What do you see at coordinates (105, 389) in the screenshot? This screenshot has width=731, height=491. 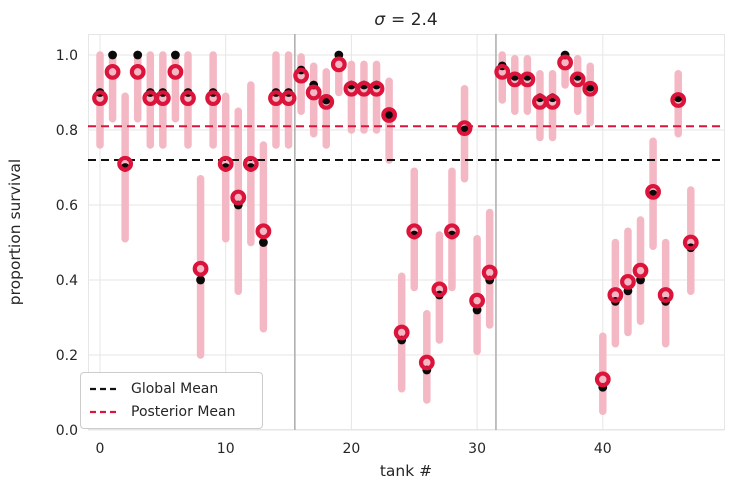 I see `global-mean-dash-swatch` at bounding box center [105, 389].